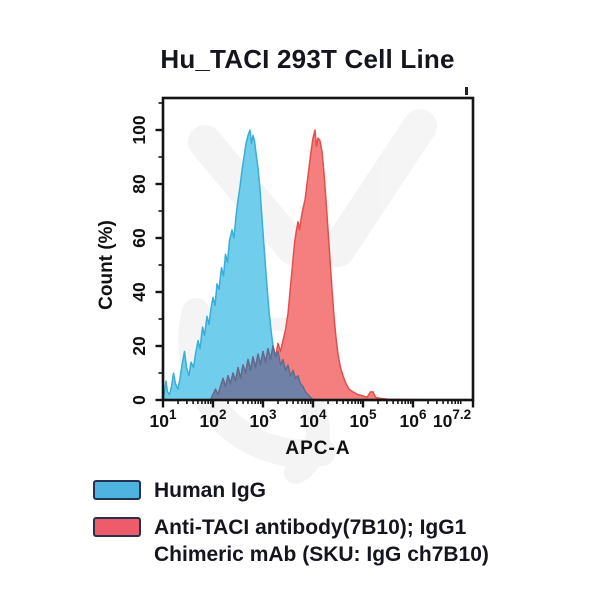 This screenshot has width=615, height=615. Describe the element at coordinates (310, 527) in the screenshot. I see `legend-label-line: Anti-TACI antibody(7B10); IgG1` at that location.